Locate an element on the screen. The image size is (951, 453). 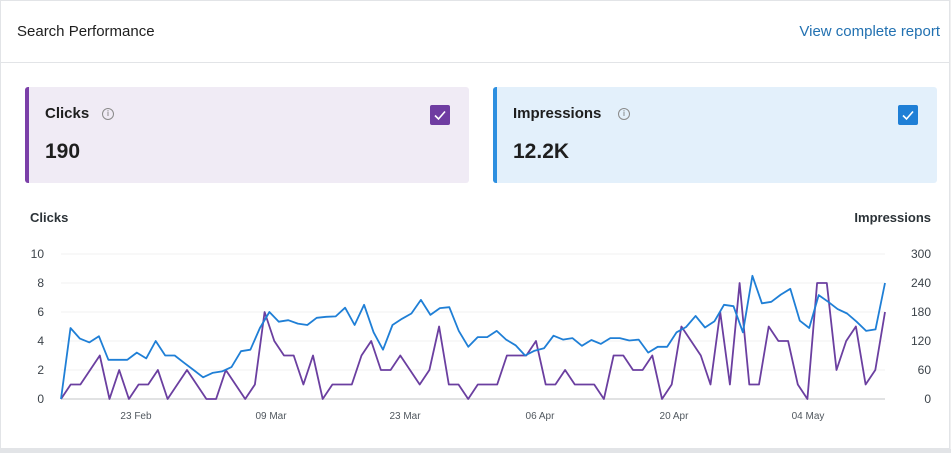
impressions-checkbox is located at coordinates (908, 115).